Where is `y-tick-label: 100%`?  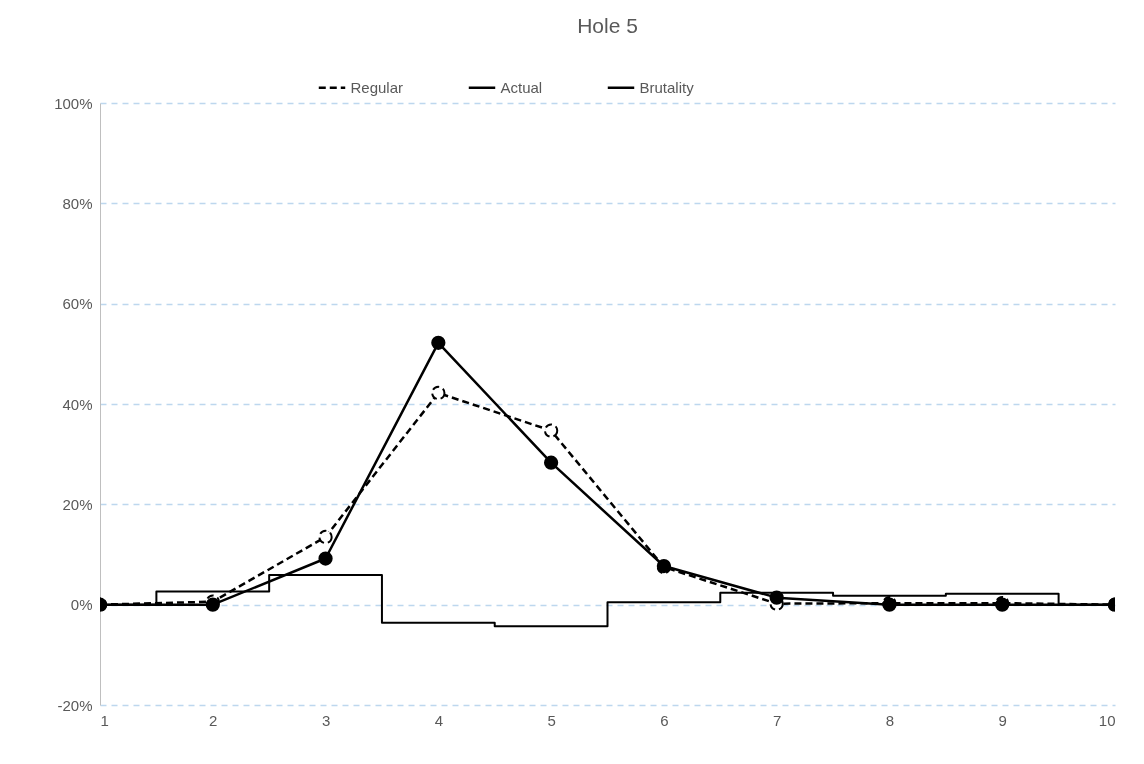
y-tick-label: 100% is located at coordinates (73, 103).